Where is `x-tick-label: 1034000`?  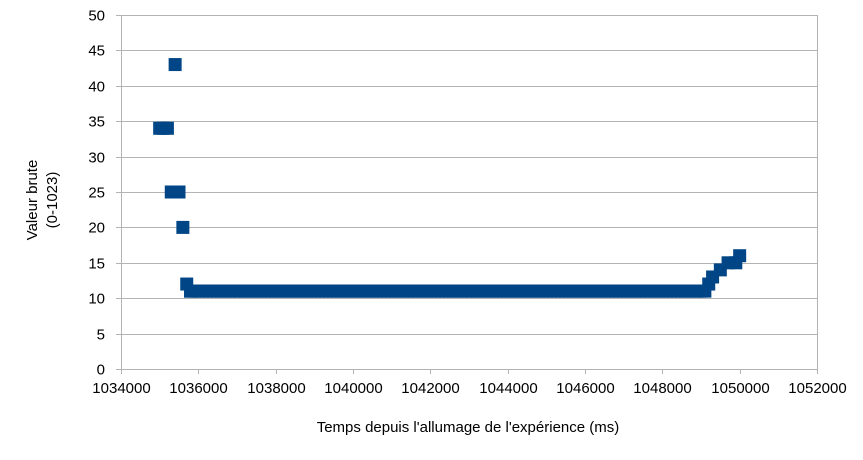
x-tick-label: 1034000 is located at coordinates (121, 388).